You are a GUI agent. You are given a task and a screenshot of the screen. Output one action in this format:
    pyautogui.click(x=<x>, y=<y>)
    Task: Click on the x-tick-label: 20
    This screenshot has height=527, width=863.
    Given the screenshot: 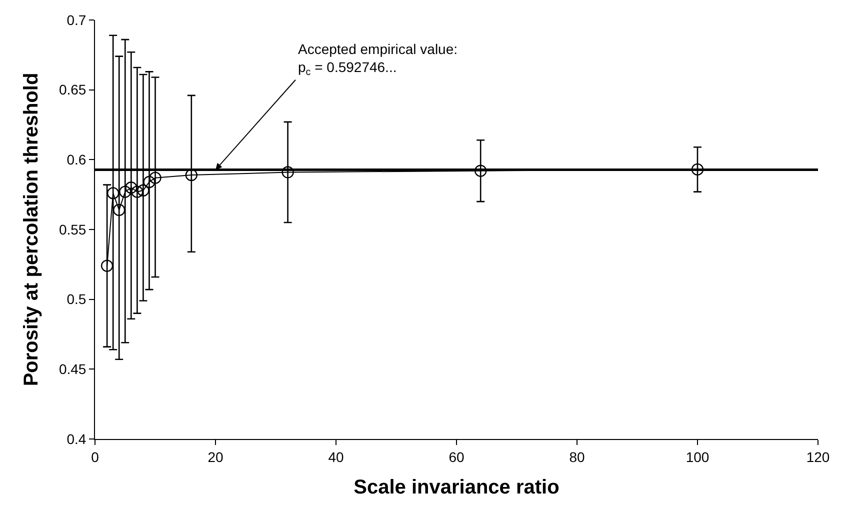 What is the action you would take?
    pyautogui.click(x=216, y=456)
    